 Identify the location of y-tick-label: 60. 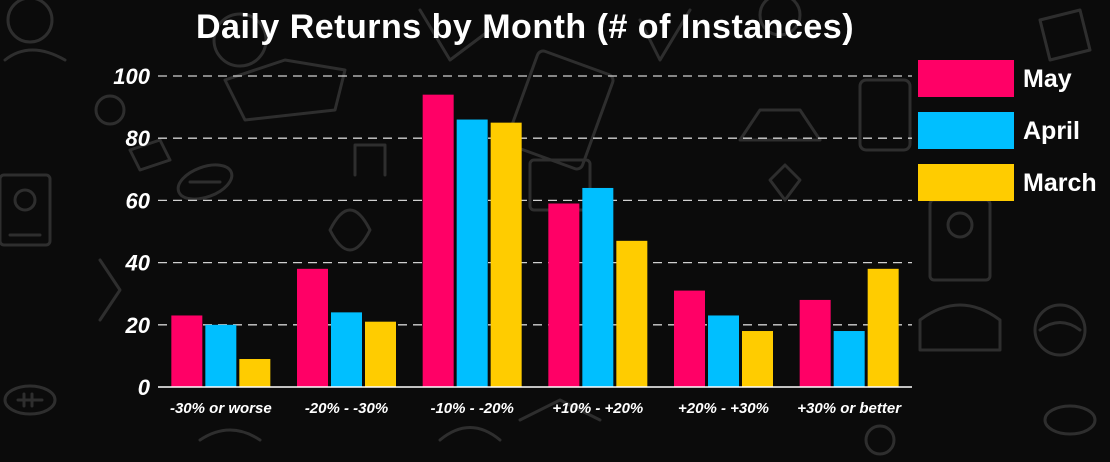
(138, 200).